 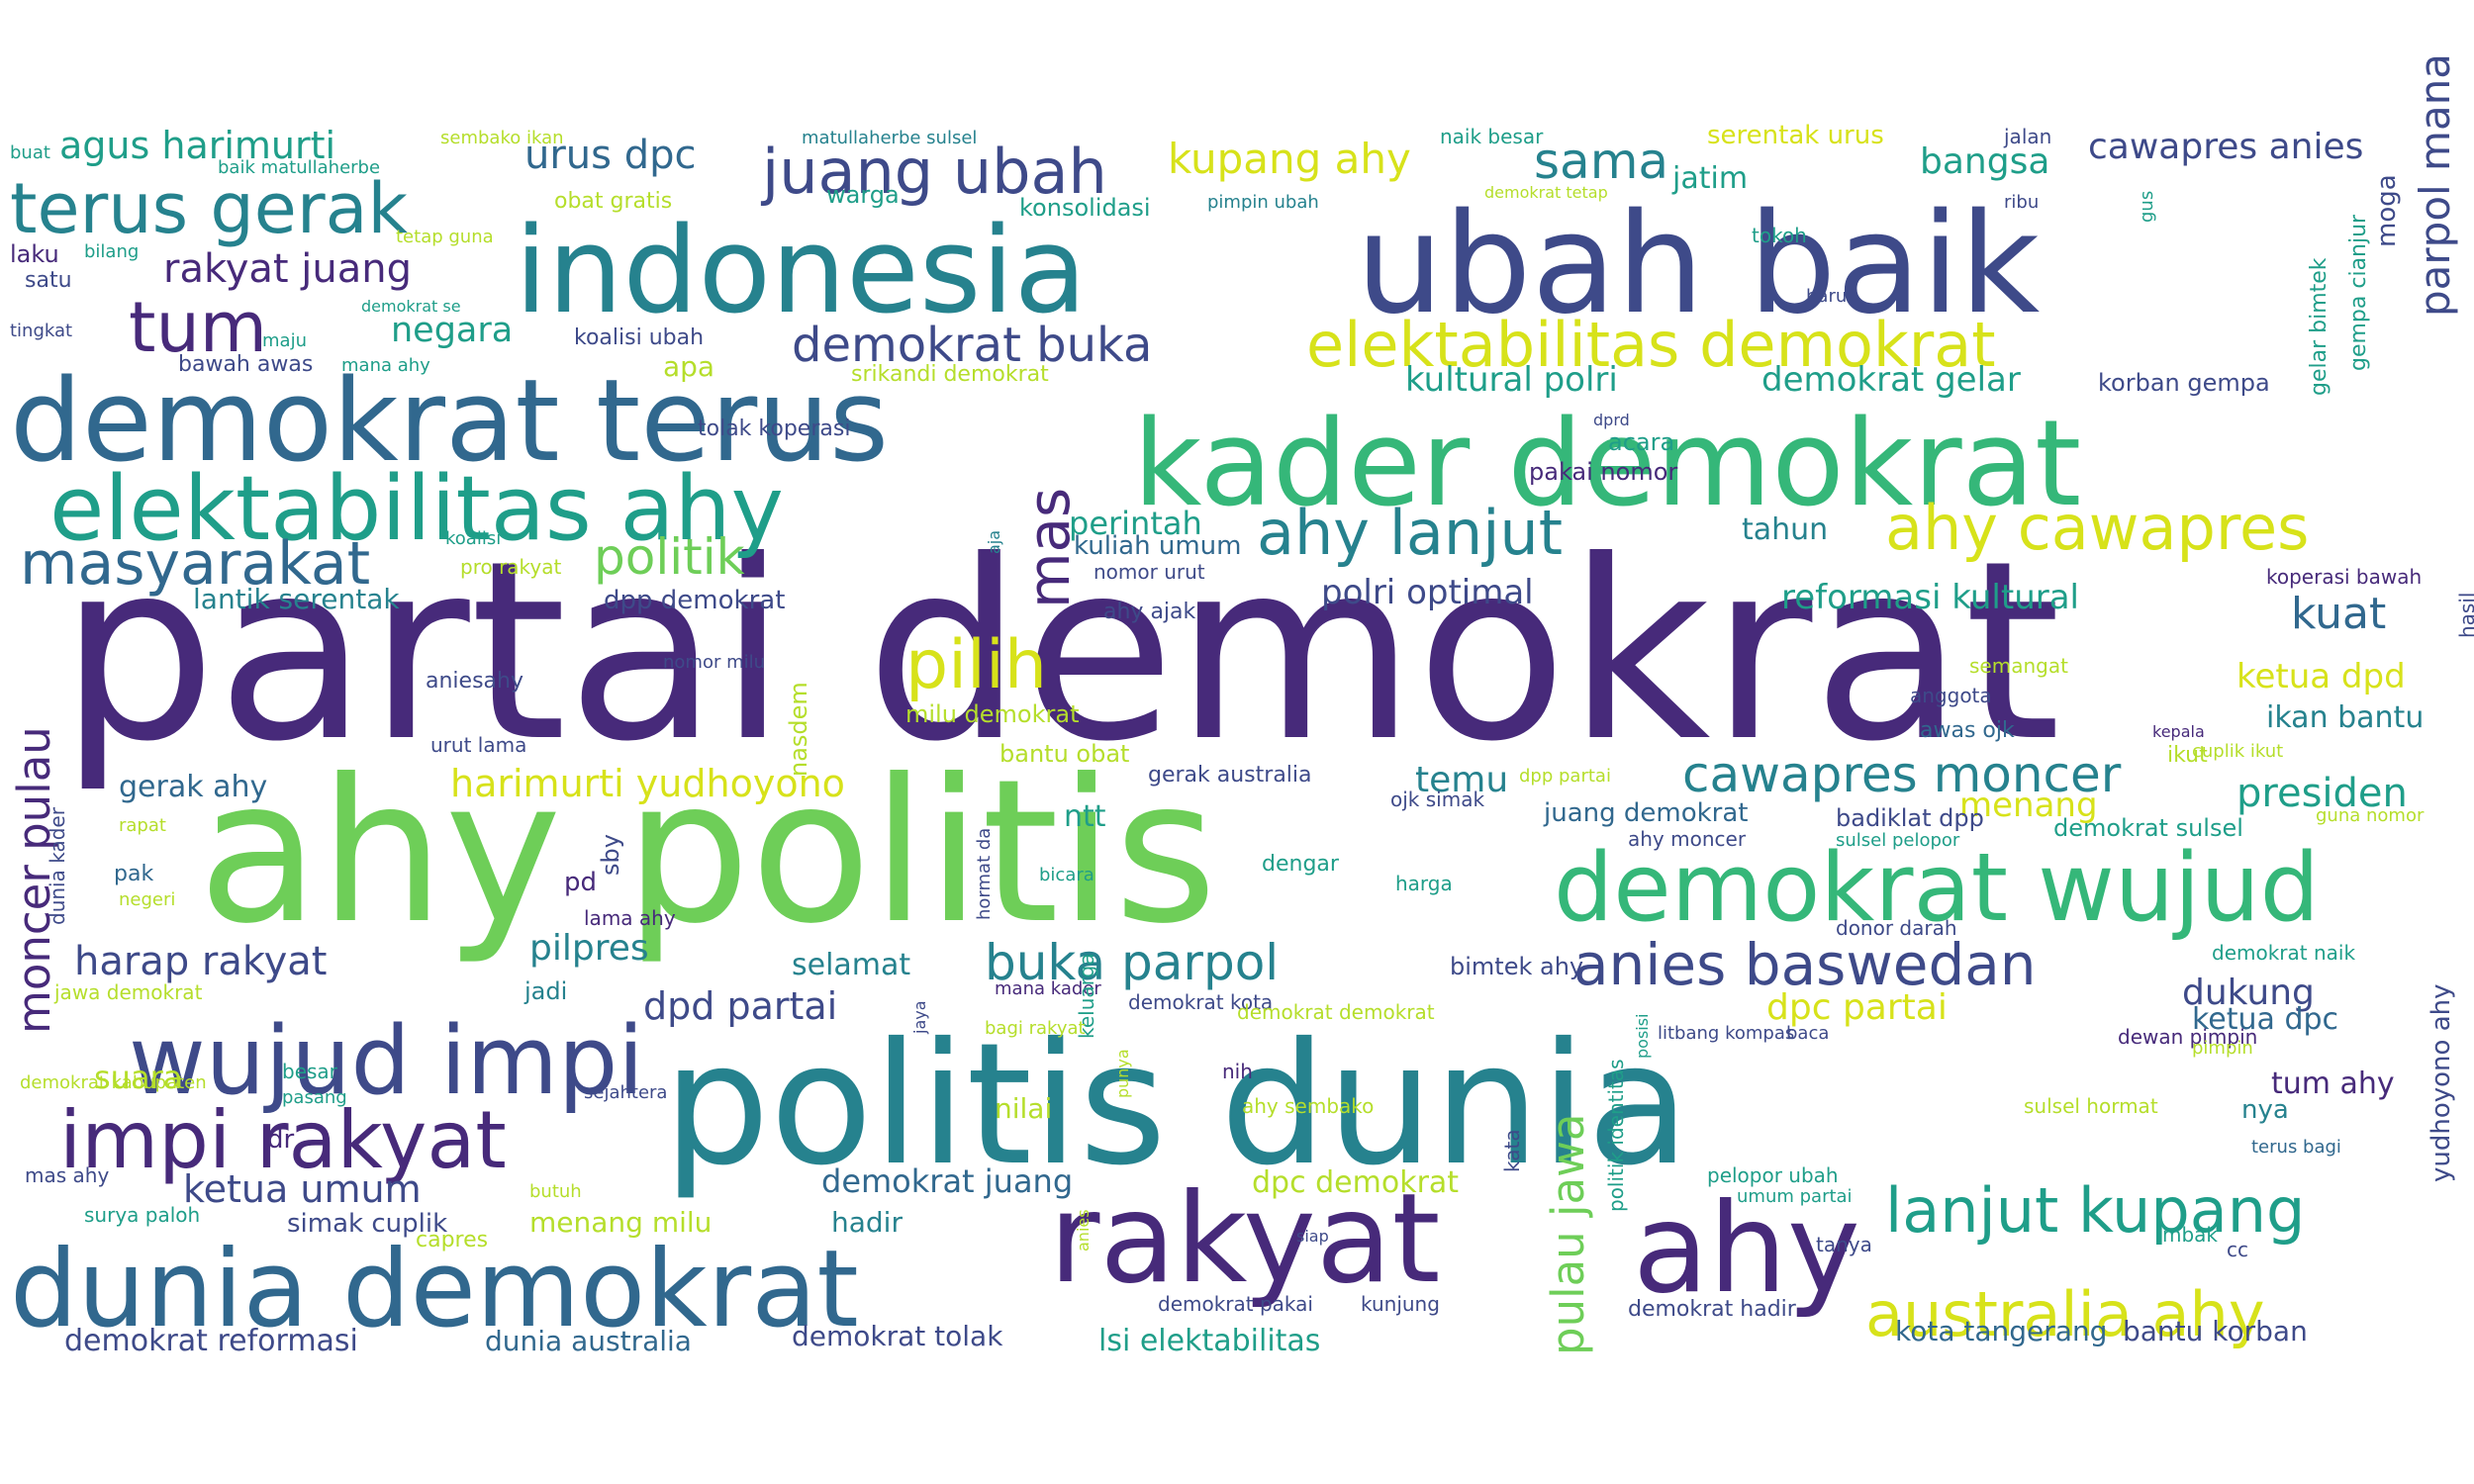 I want to click on word-korban-gempa: korban gempa, so click(x=2184, y=383).